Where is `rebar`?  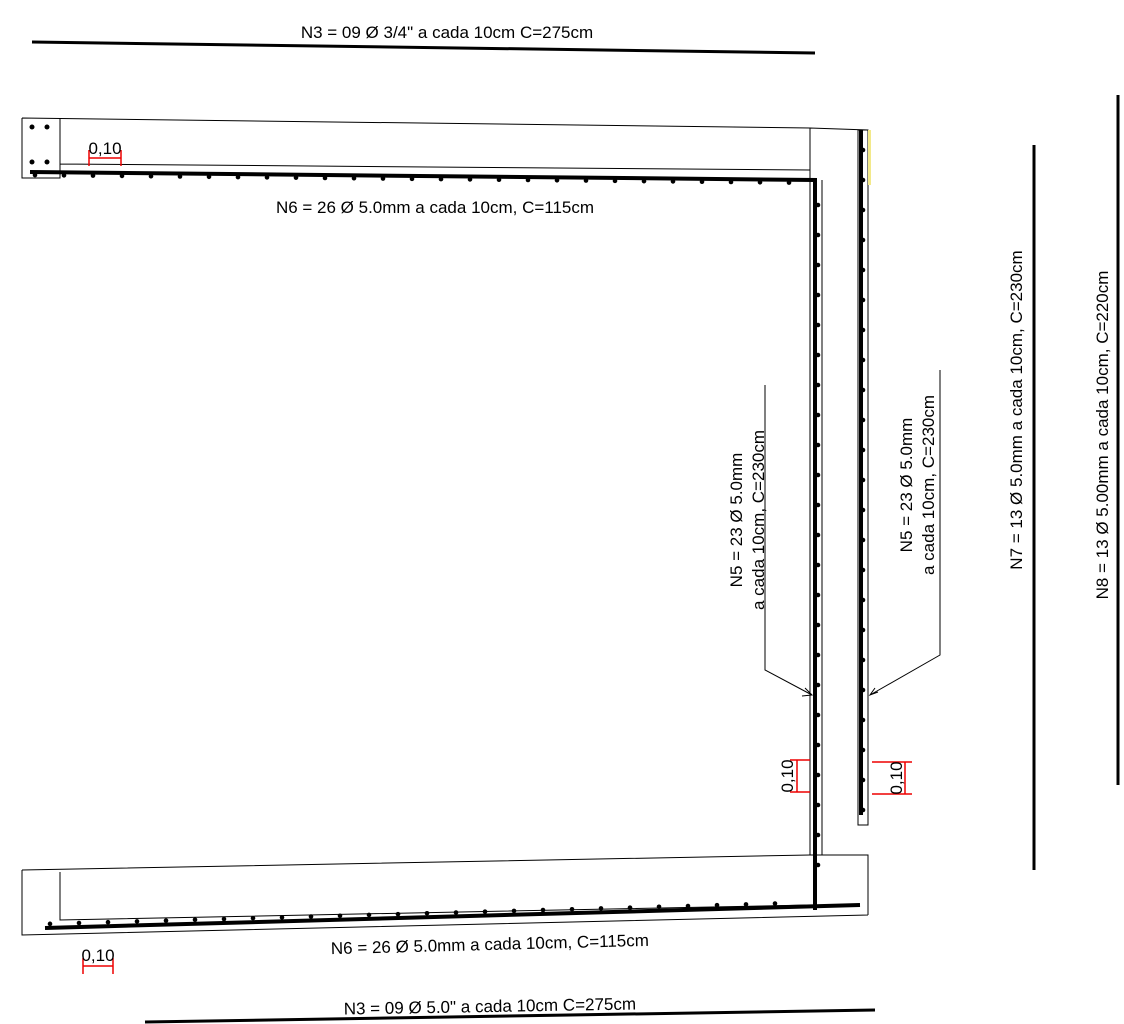 rebar is located at coordinates (452, 916).